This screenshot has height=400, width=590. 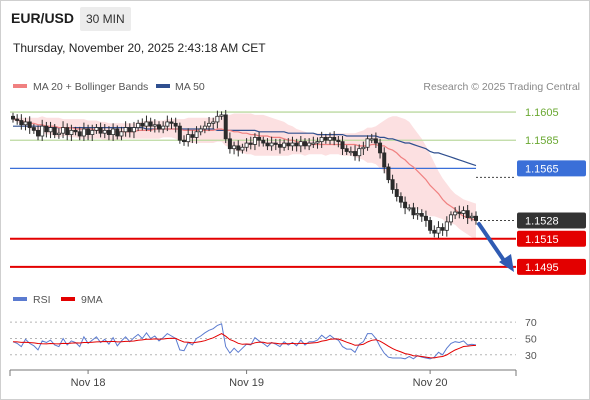 I want to click on rsi-ma-legend-label: 9MA, so click(x=92, y=300).